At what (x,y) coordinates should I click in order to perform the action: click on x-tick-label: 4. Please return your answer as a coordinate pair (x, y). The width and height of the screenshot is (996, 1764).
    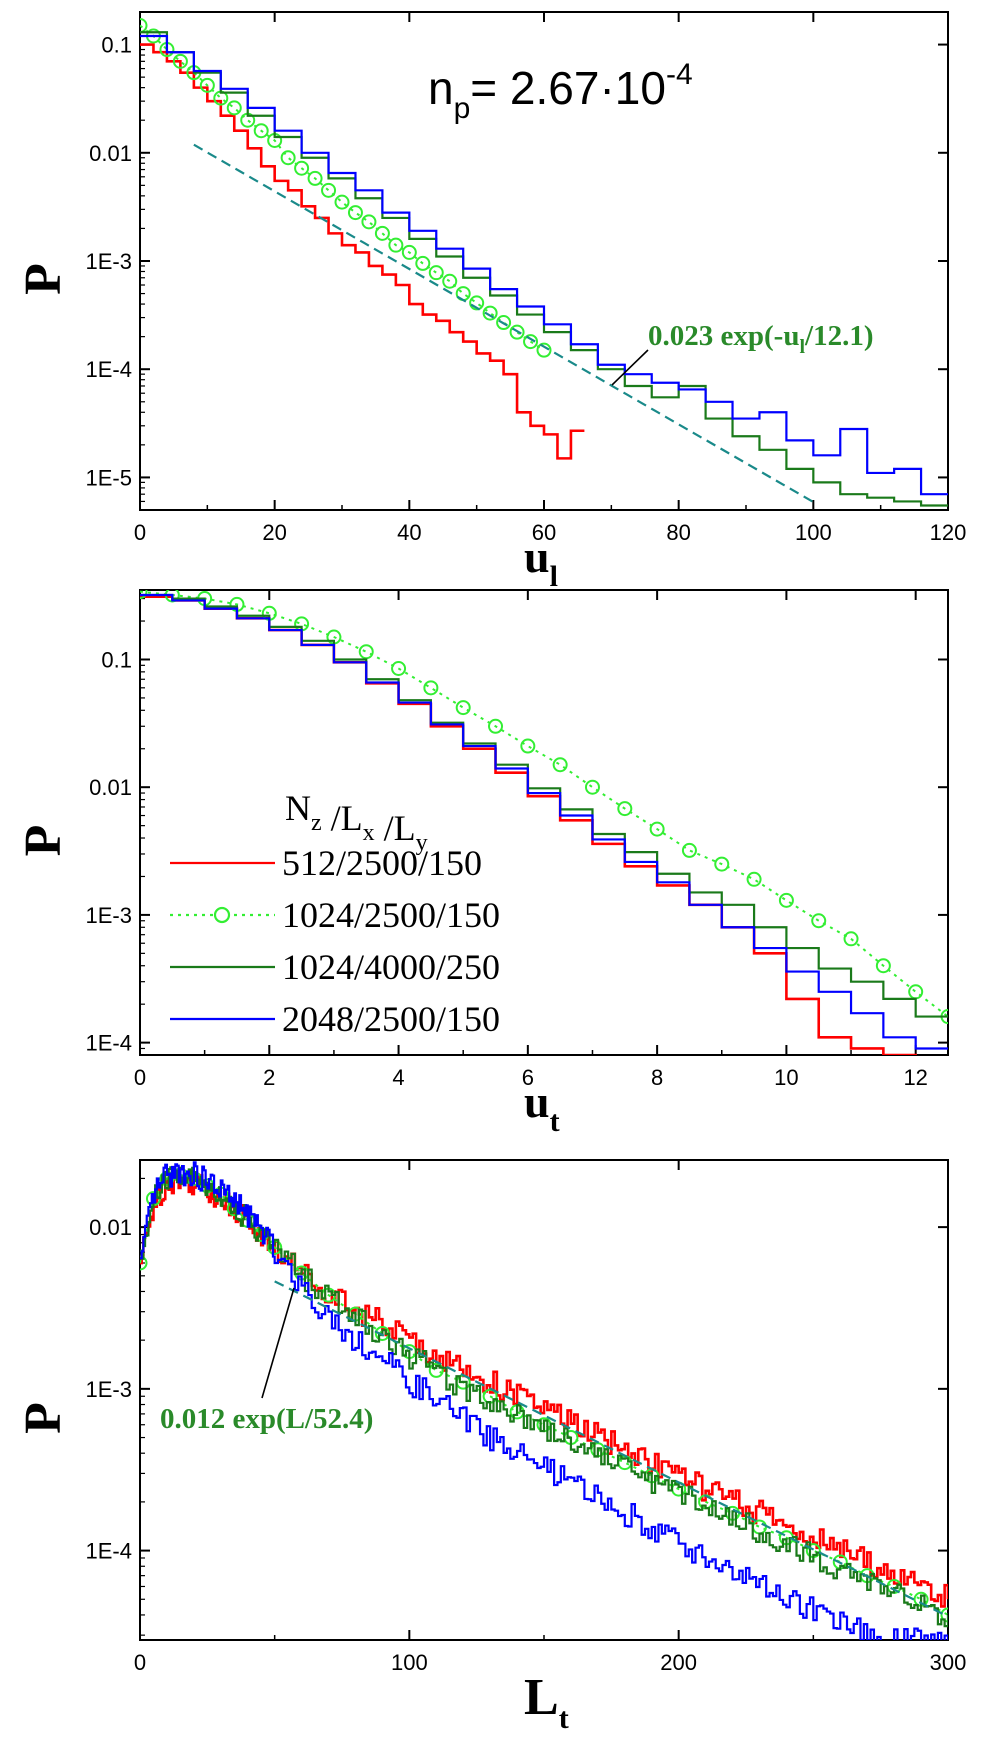
    Looking at the image, I should click on (398, 1077).